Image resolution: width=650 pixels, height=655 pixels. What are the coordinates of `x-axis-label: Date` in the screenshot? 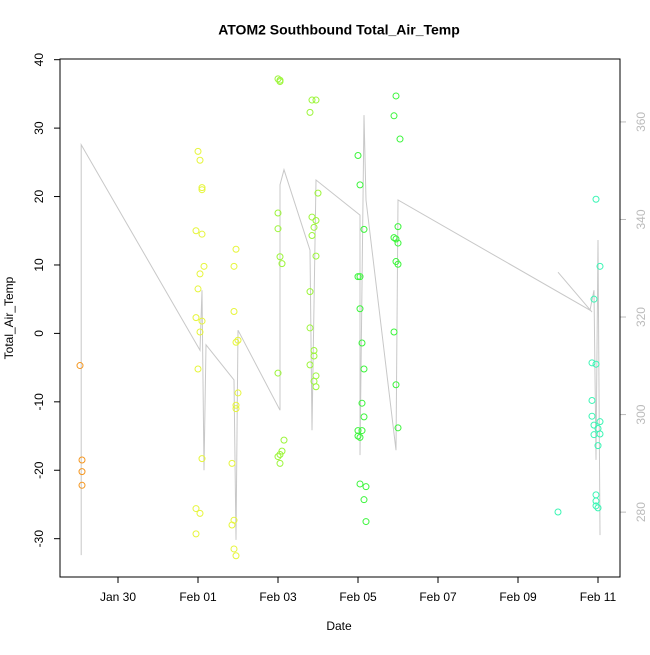 It's located at (339, 626).